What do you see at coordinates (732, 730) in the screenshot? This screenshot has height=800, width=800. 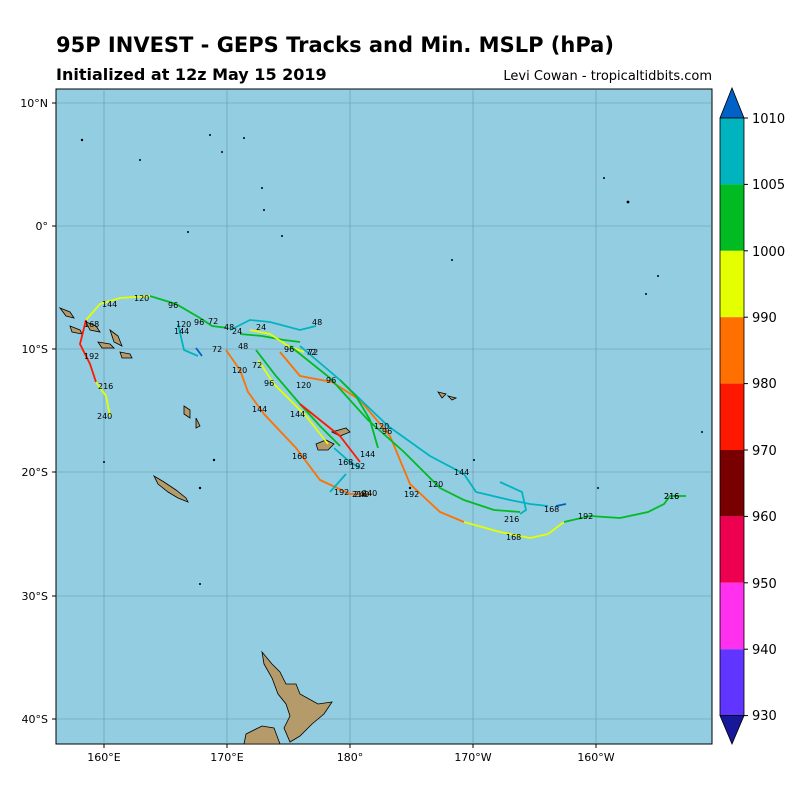 I see `colorbar-bottom-arrow` at bounding box center [732, 730].